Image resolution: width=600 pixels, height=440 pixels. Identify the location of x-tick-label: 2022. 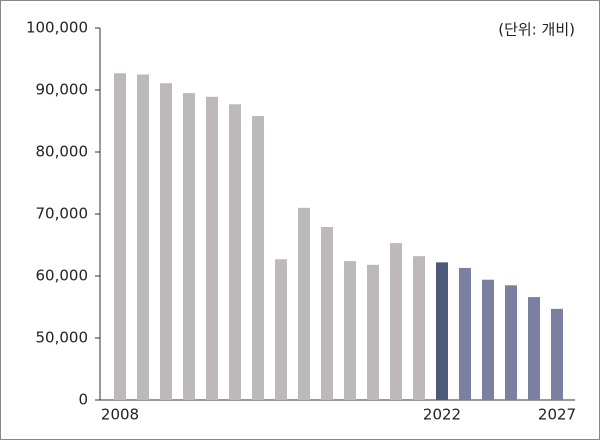
(442, 415).